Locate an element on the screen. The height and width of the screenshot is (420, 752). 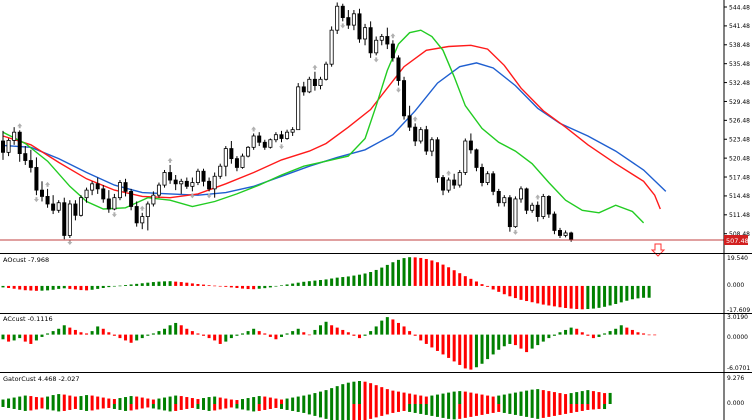
aocust-pane: AOcust -7.968 19.540 0.000 -17.609 is located at coordinates (376, 284).